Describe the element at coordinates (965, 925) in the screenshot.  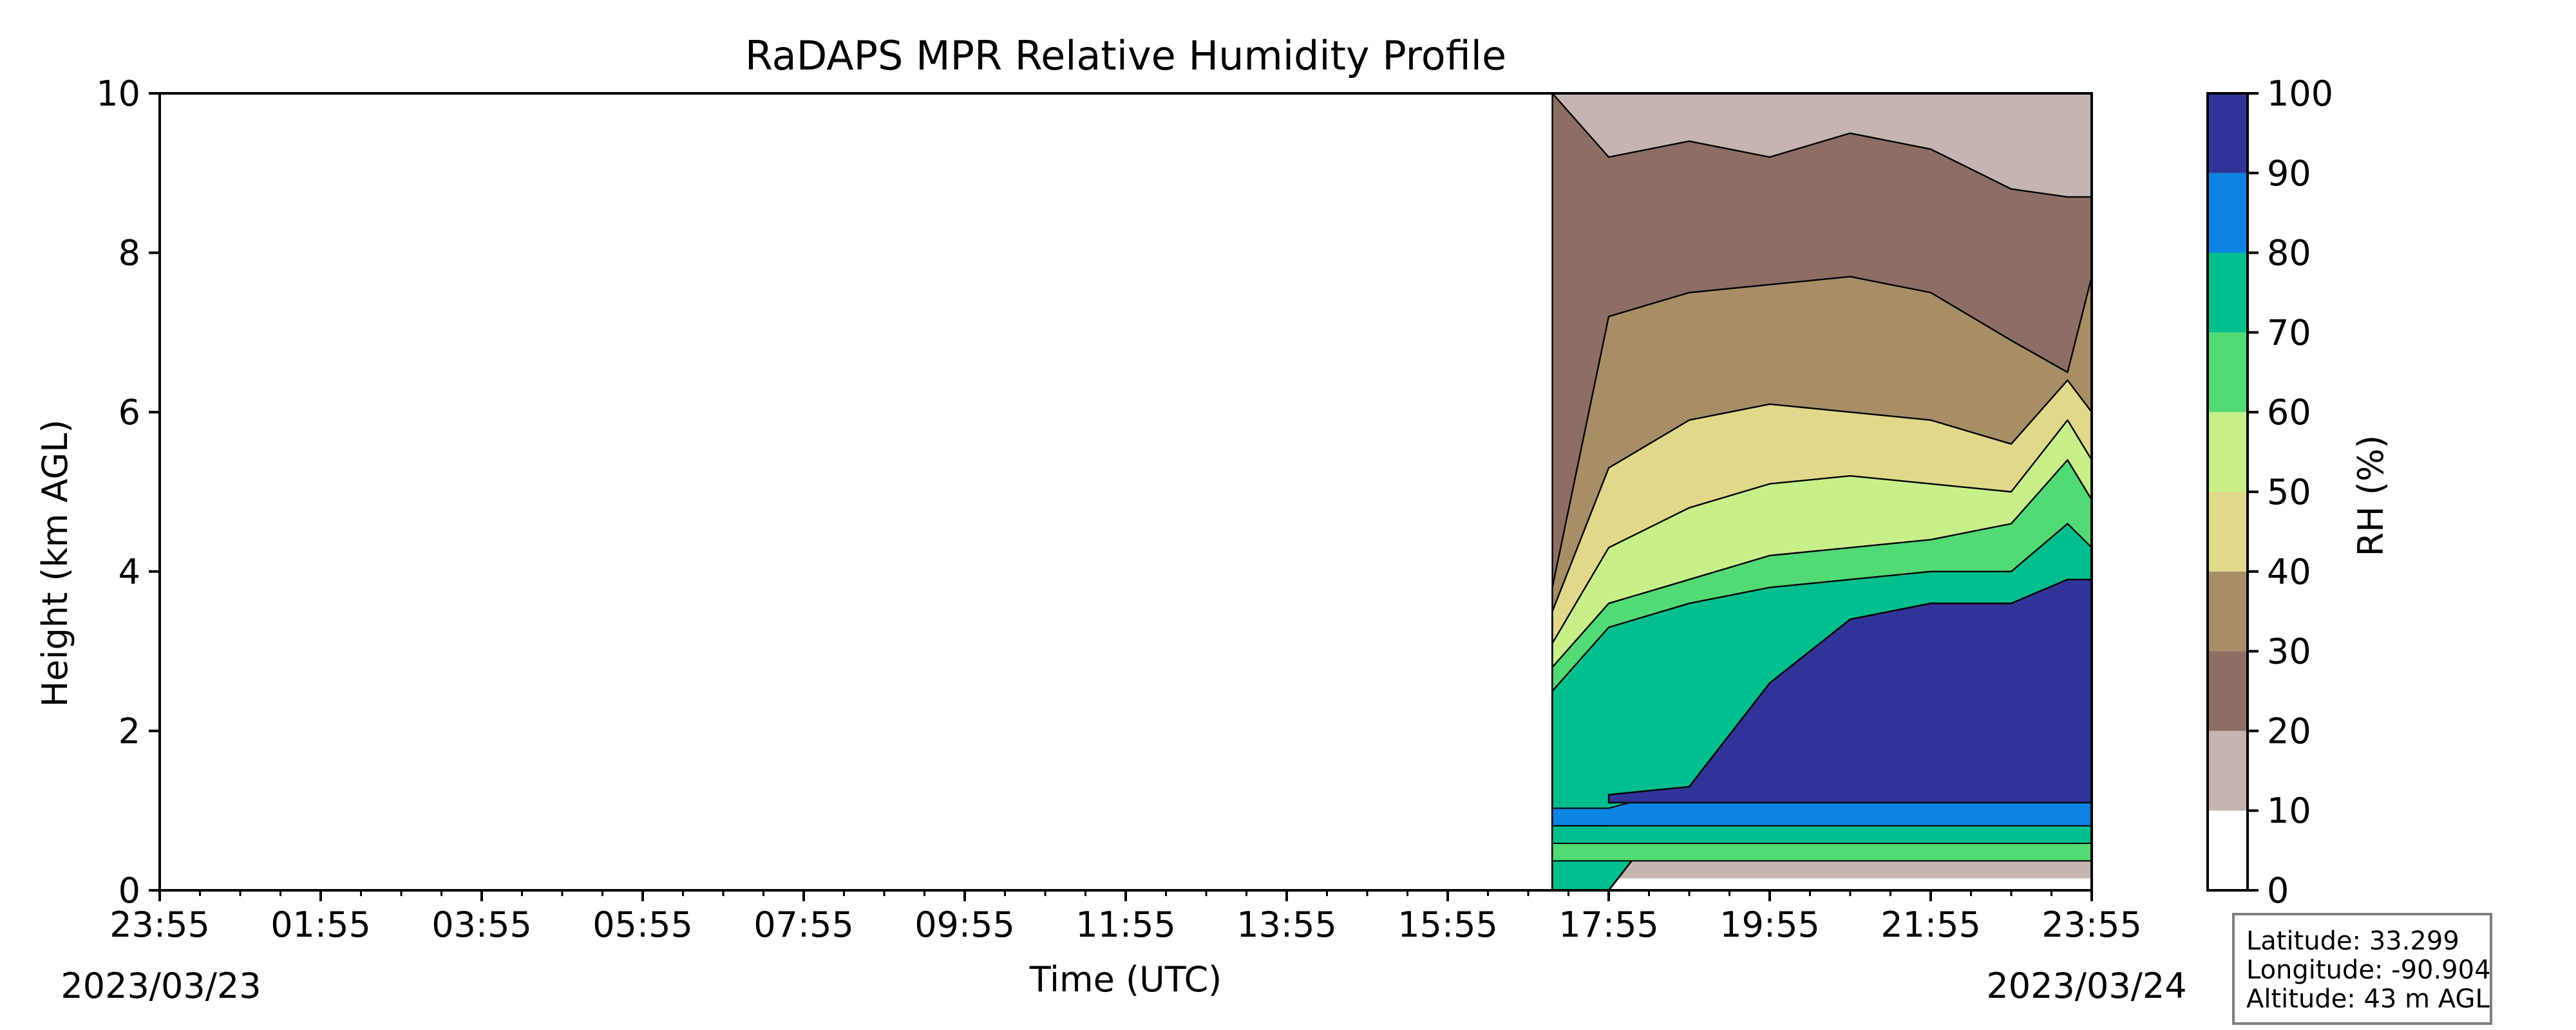
I see `x-tick-label: 09:55` at that location.